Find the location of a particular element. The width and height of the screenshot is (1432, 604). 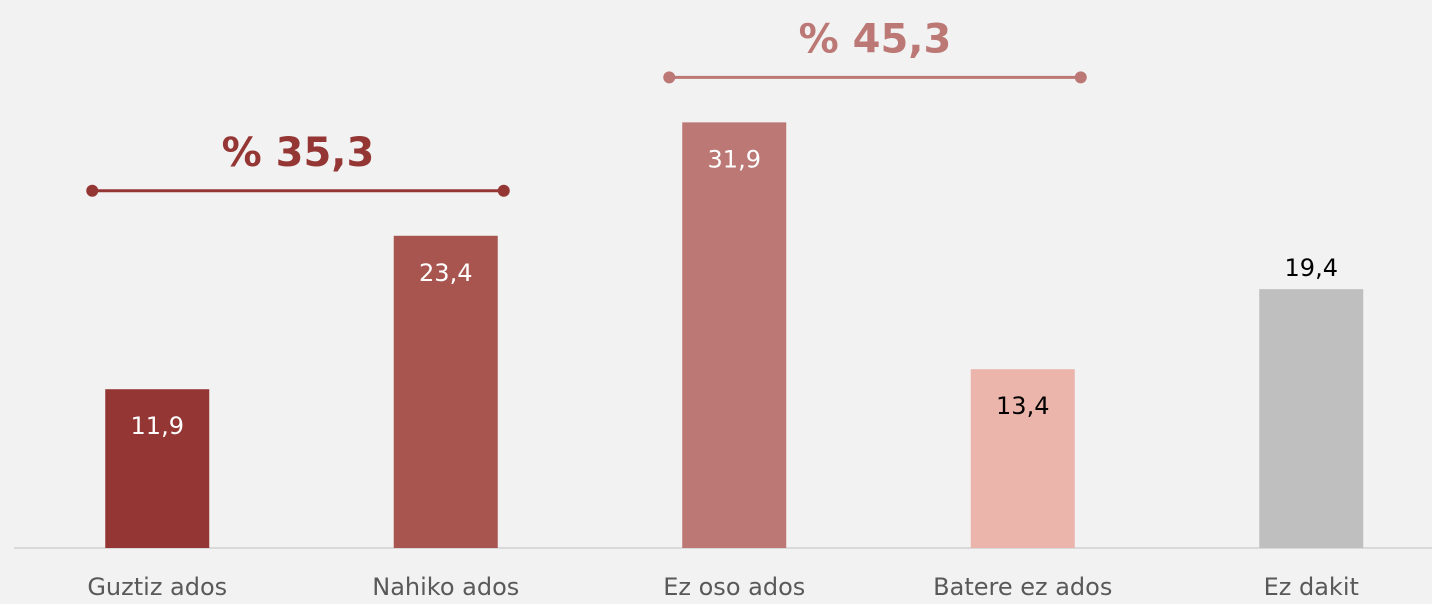

value-label: 11,9 is located at coordinates (157, 426).